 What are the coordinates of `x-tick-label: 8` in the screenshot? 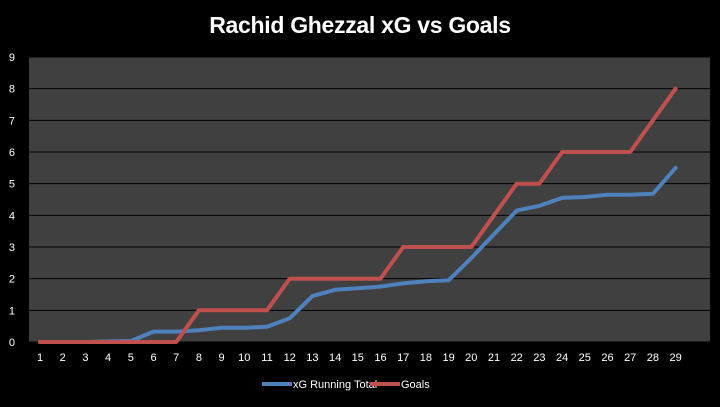 It's located at (199, 358).